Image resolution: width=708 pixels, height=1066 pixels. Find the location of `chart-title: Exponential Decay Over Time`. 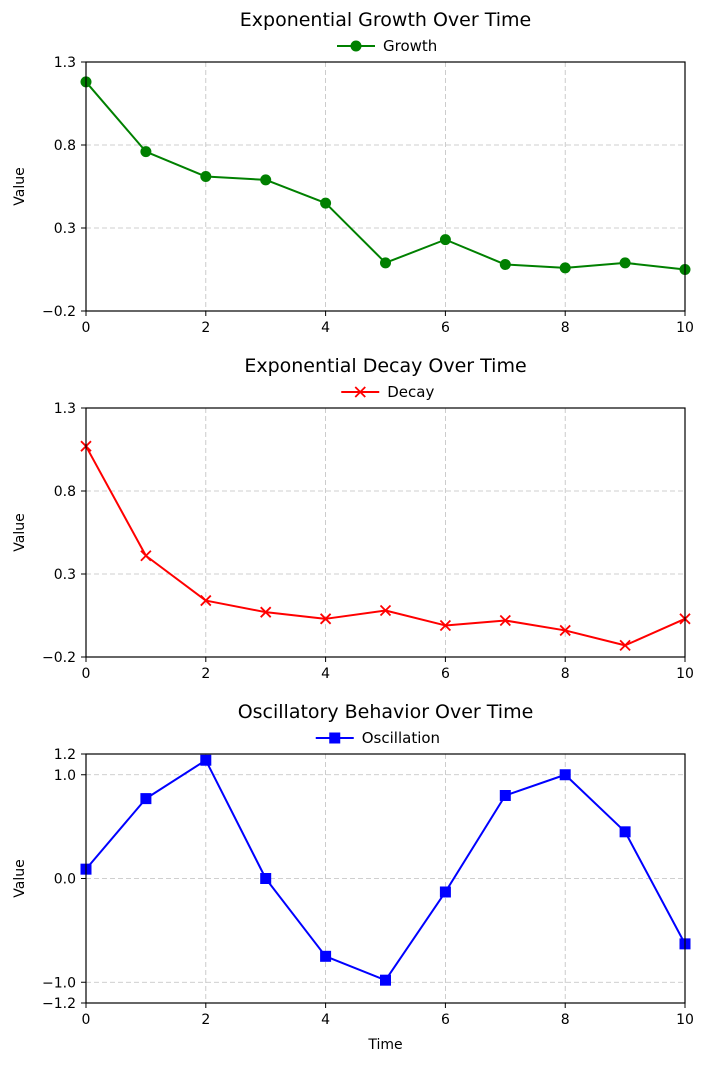

chart-title: Exponential Decay Over Time is located at coordinates (385, 366).